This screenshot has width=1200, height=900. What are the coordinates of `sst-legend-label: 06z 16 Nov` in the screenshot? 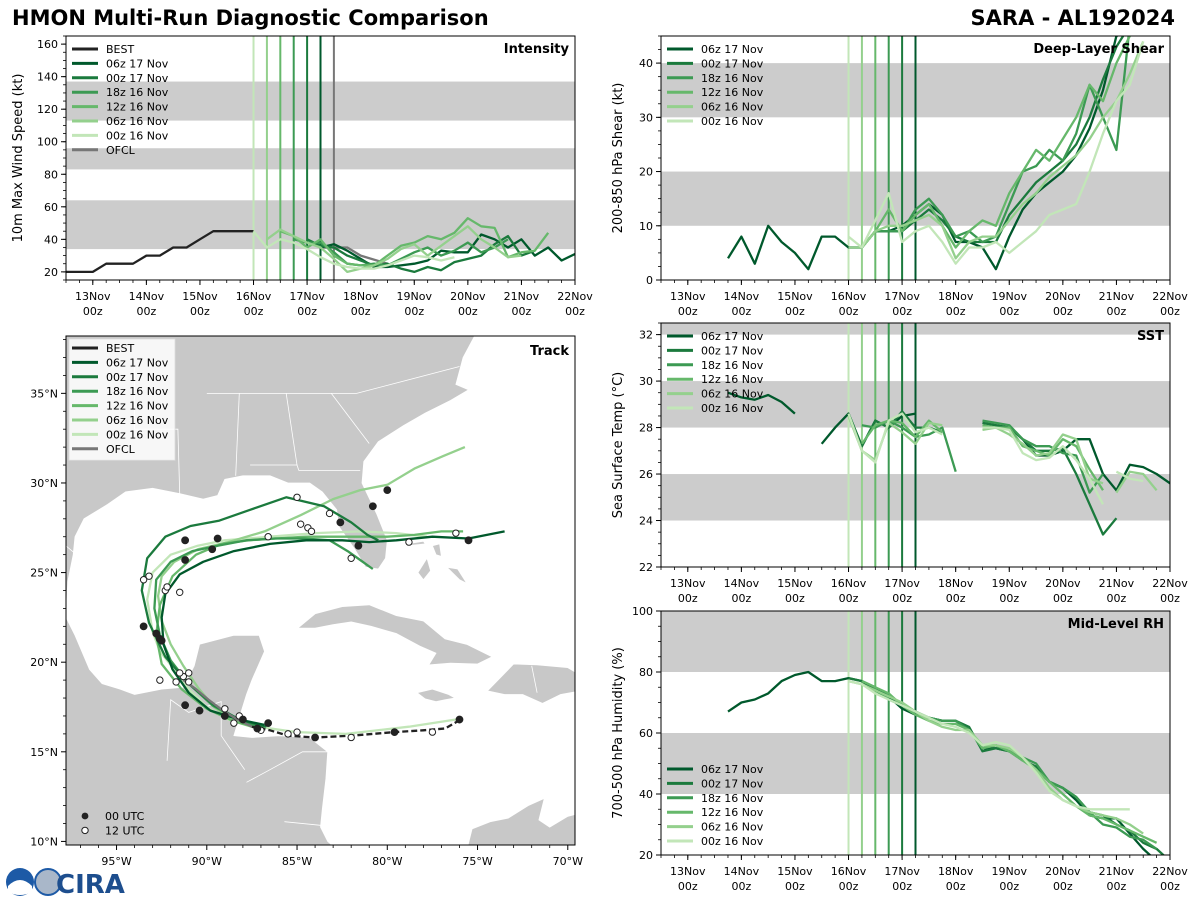 It's located at (732, 394).